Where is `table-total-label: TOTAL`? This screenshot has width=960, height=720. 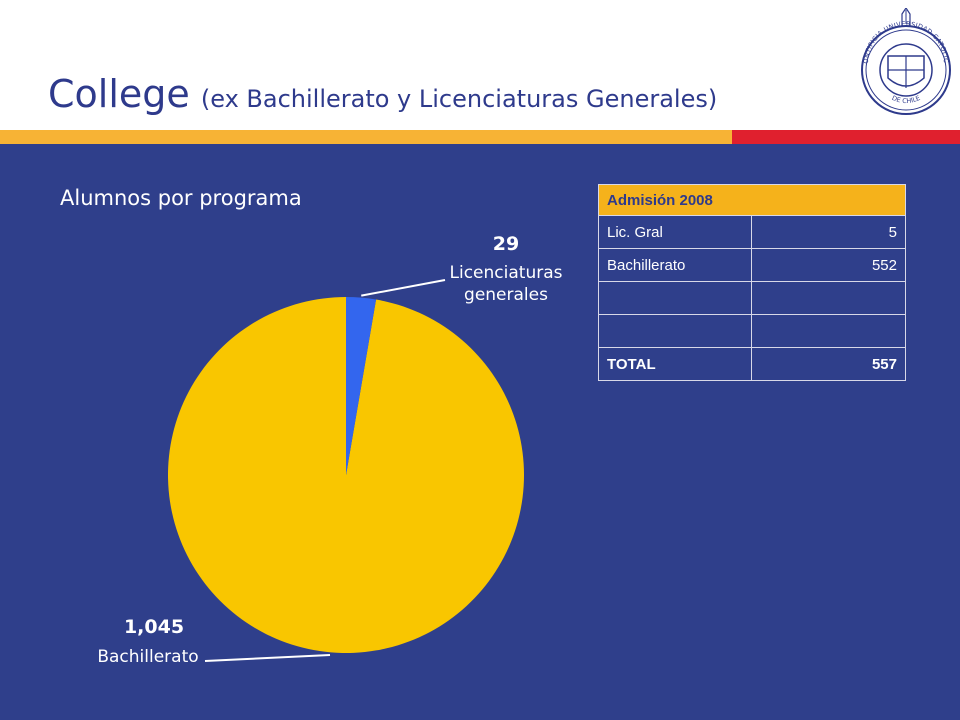
table-total-label: TOTAL is located at coordinates (675, 364).